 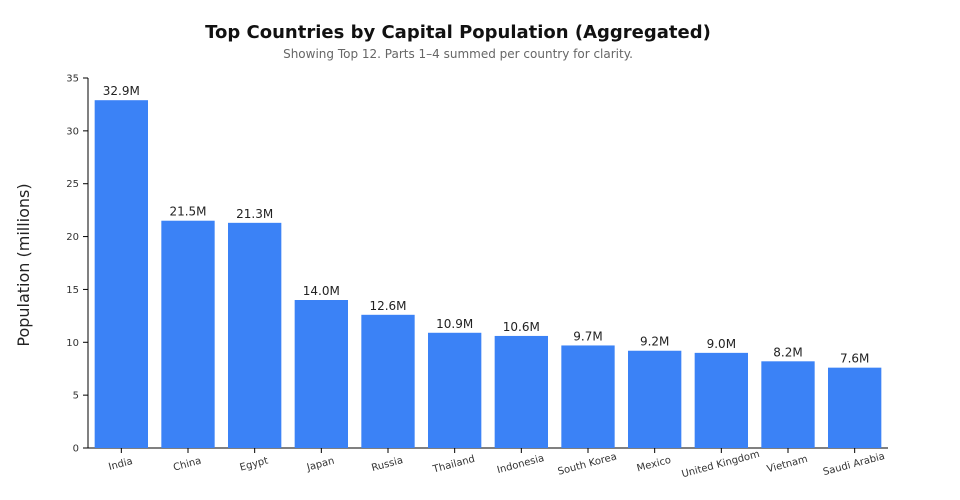 What do you see at coordinates (587, 464) in the screenshot?
I see `x-tick-label: South Korea` at bounding box center [587, 464].